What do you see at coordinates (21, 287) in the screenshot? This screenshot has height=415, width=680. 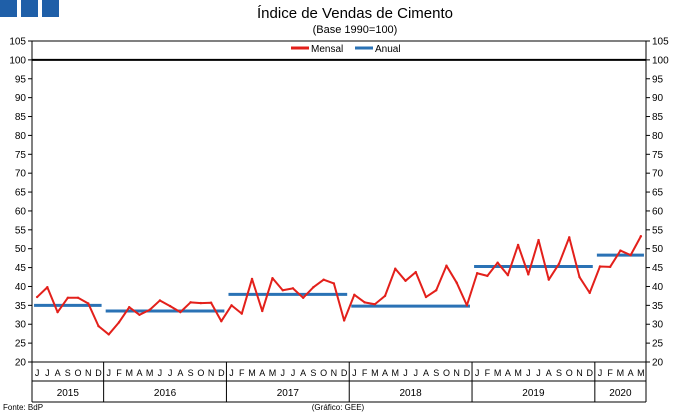 I see `y-tick-label-left: 40` at bounding box center [21, 287].